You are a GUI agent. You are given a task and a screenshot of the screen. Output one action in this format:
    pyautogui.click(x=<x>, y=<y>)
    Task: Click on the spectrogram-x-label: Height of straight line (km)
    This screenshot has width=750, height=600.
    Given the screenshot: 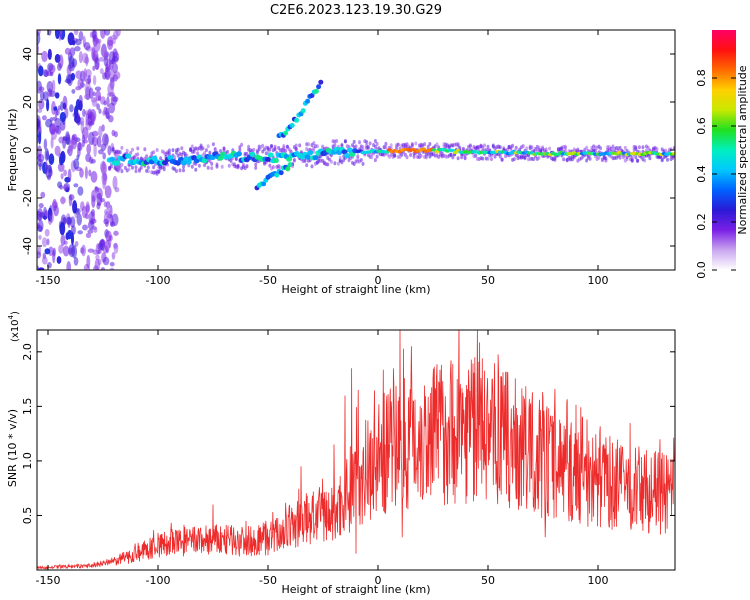 What is the action you would take?
    pyautogui.click(x=355, y=289)
    